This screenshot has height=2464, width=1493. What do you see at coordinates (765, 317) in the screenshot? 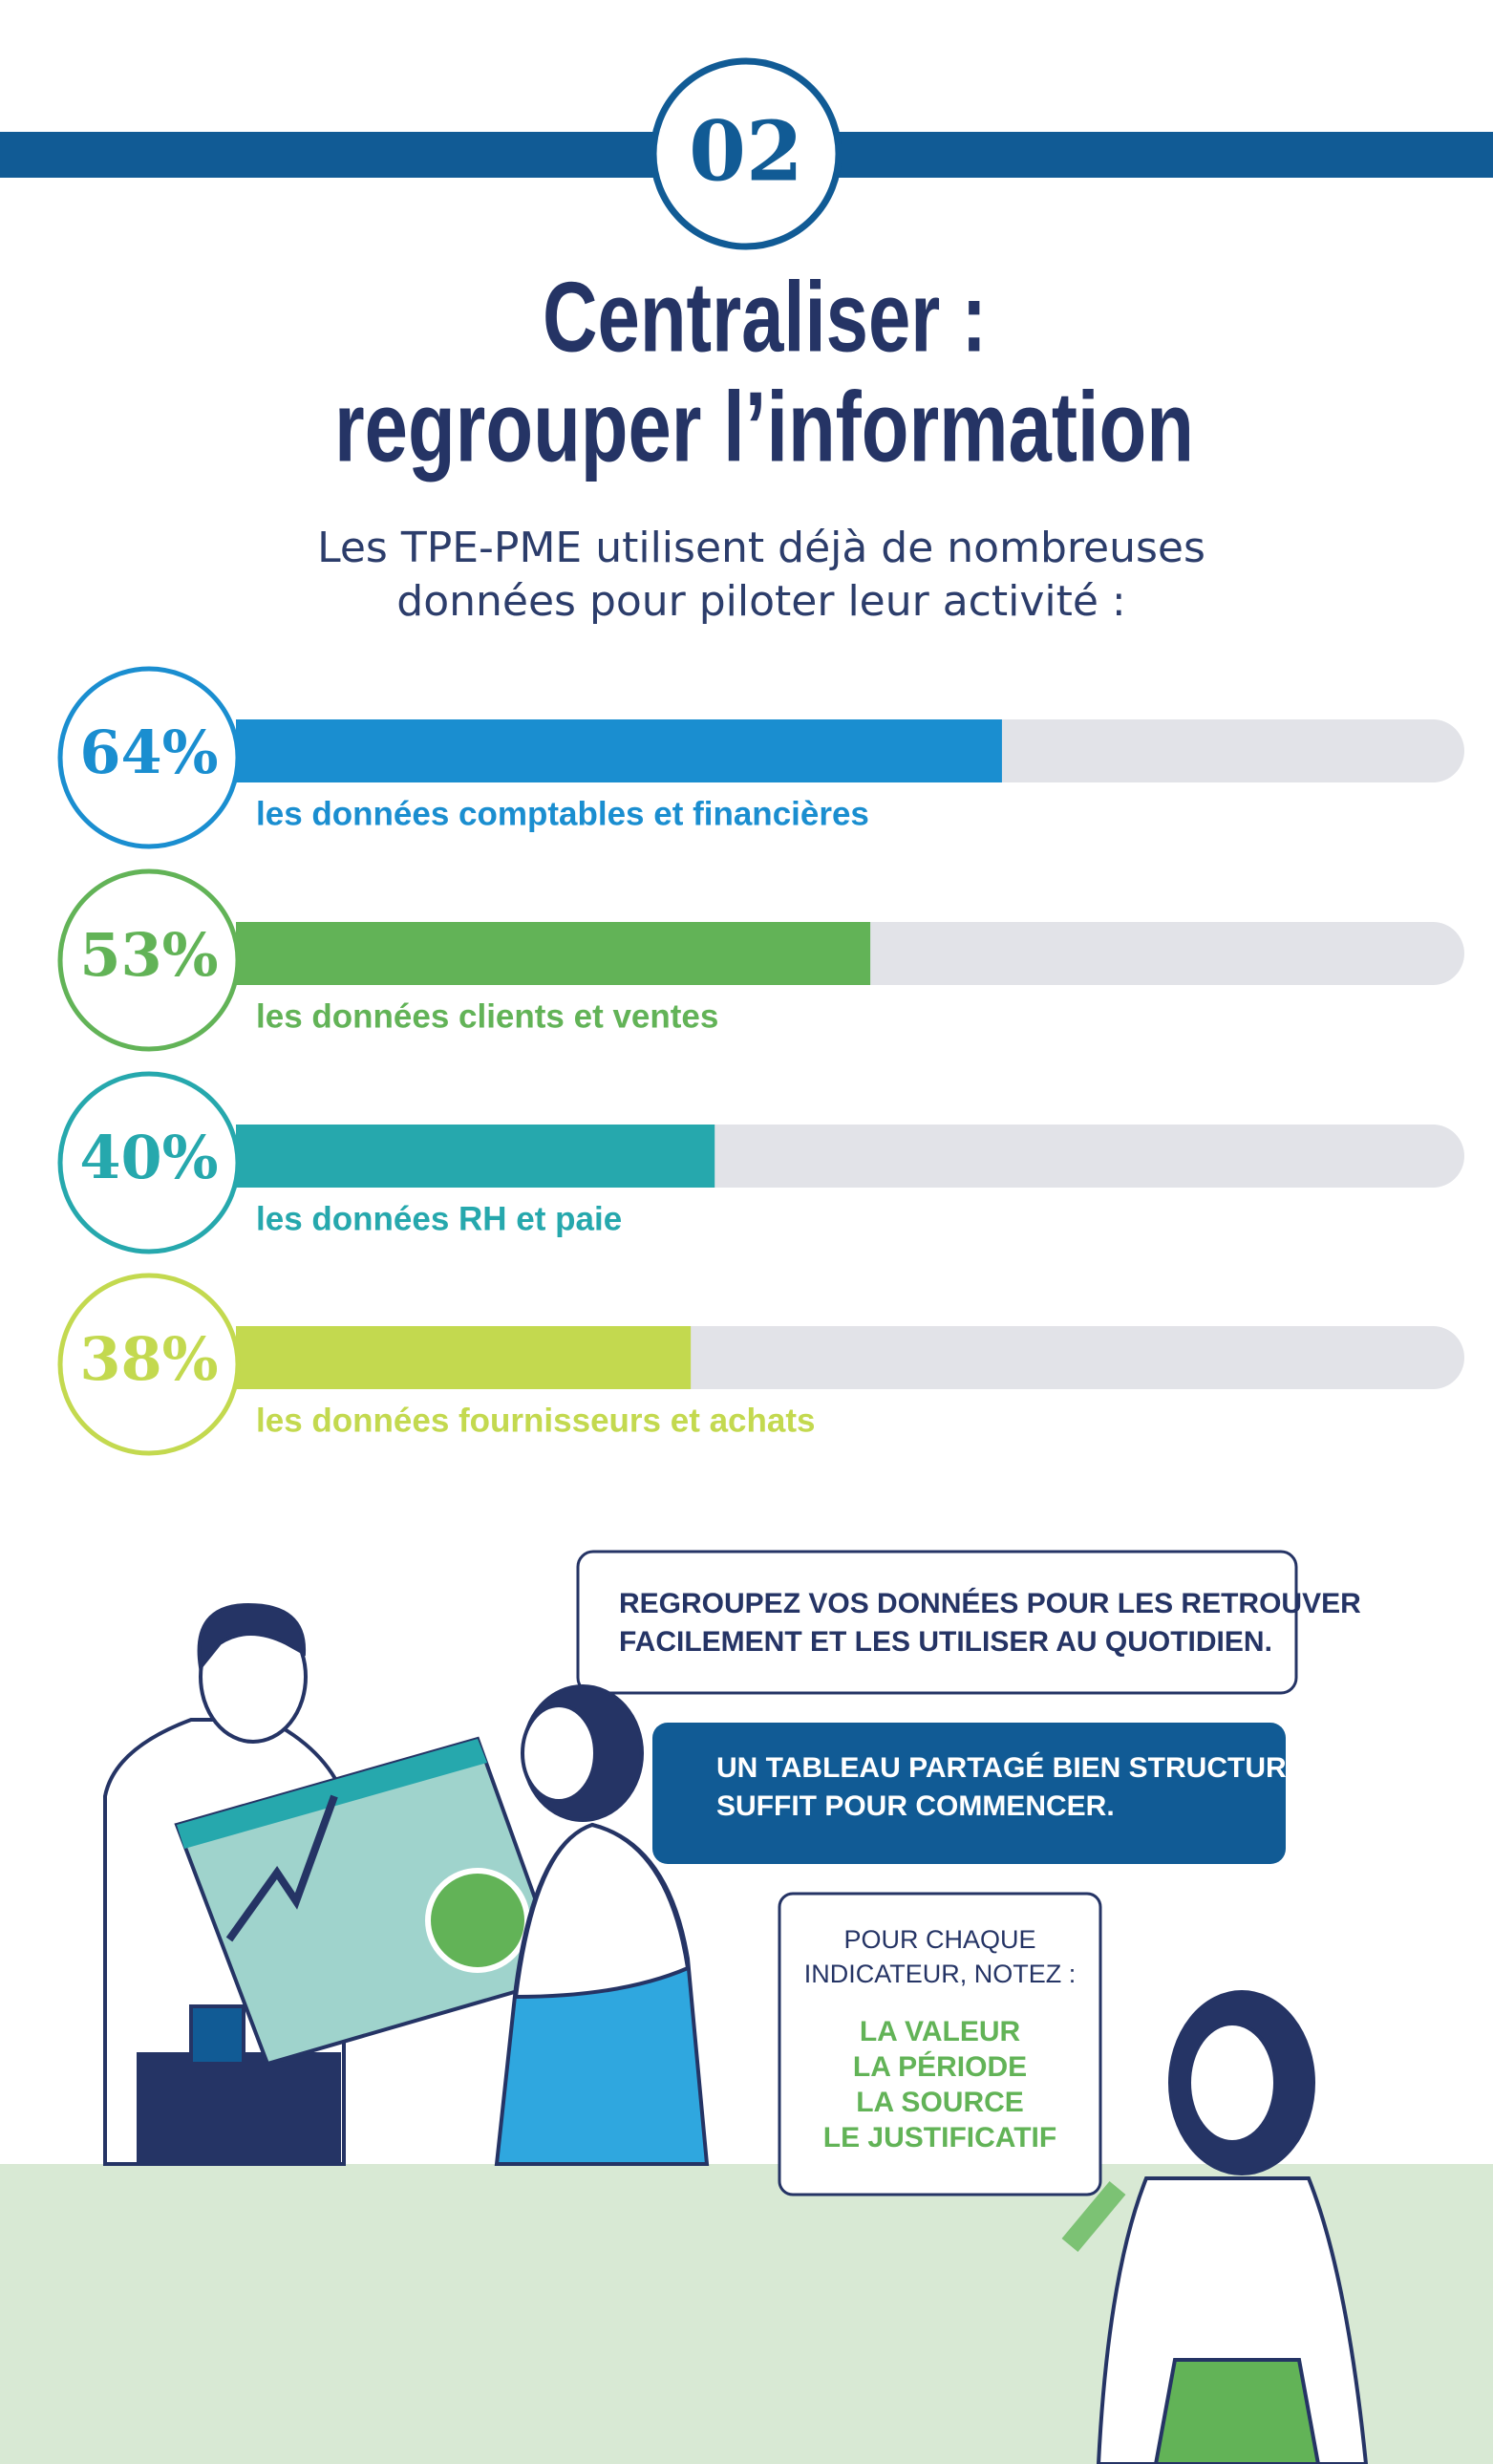
I see `title: Centraliser :` at bounding box center [765, 317].